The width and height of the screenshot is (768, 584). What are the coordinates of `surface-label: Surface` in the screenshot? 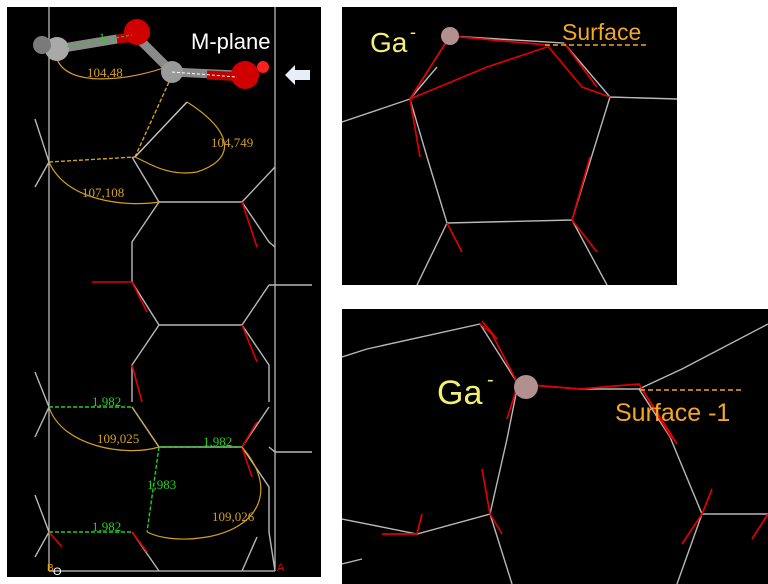 It's located at (601, 32).